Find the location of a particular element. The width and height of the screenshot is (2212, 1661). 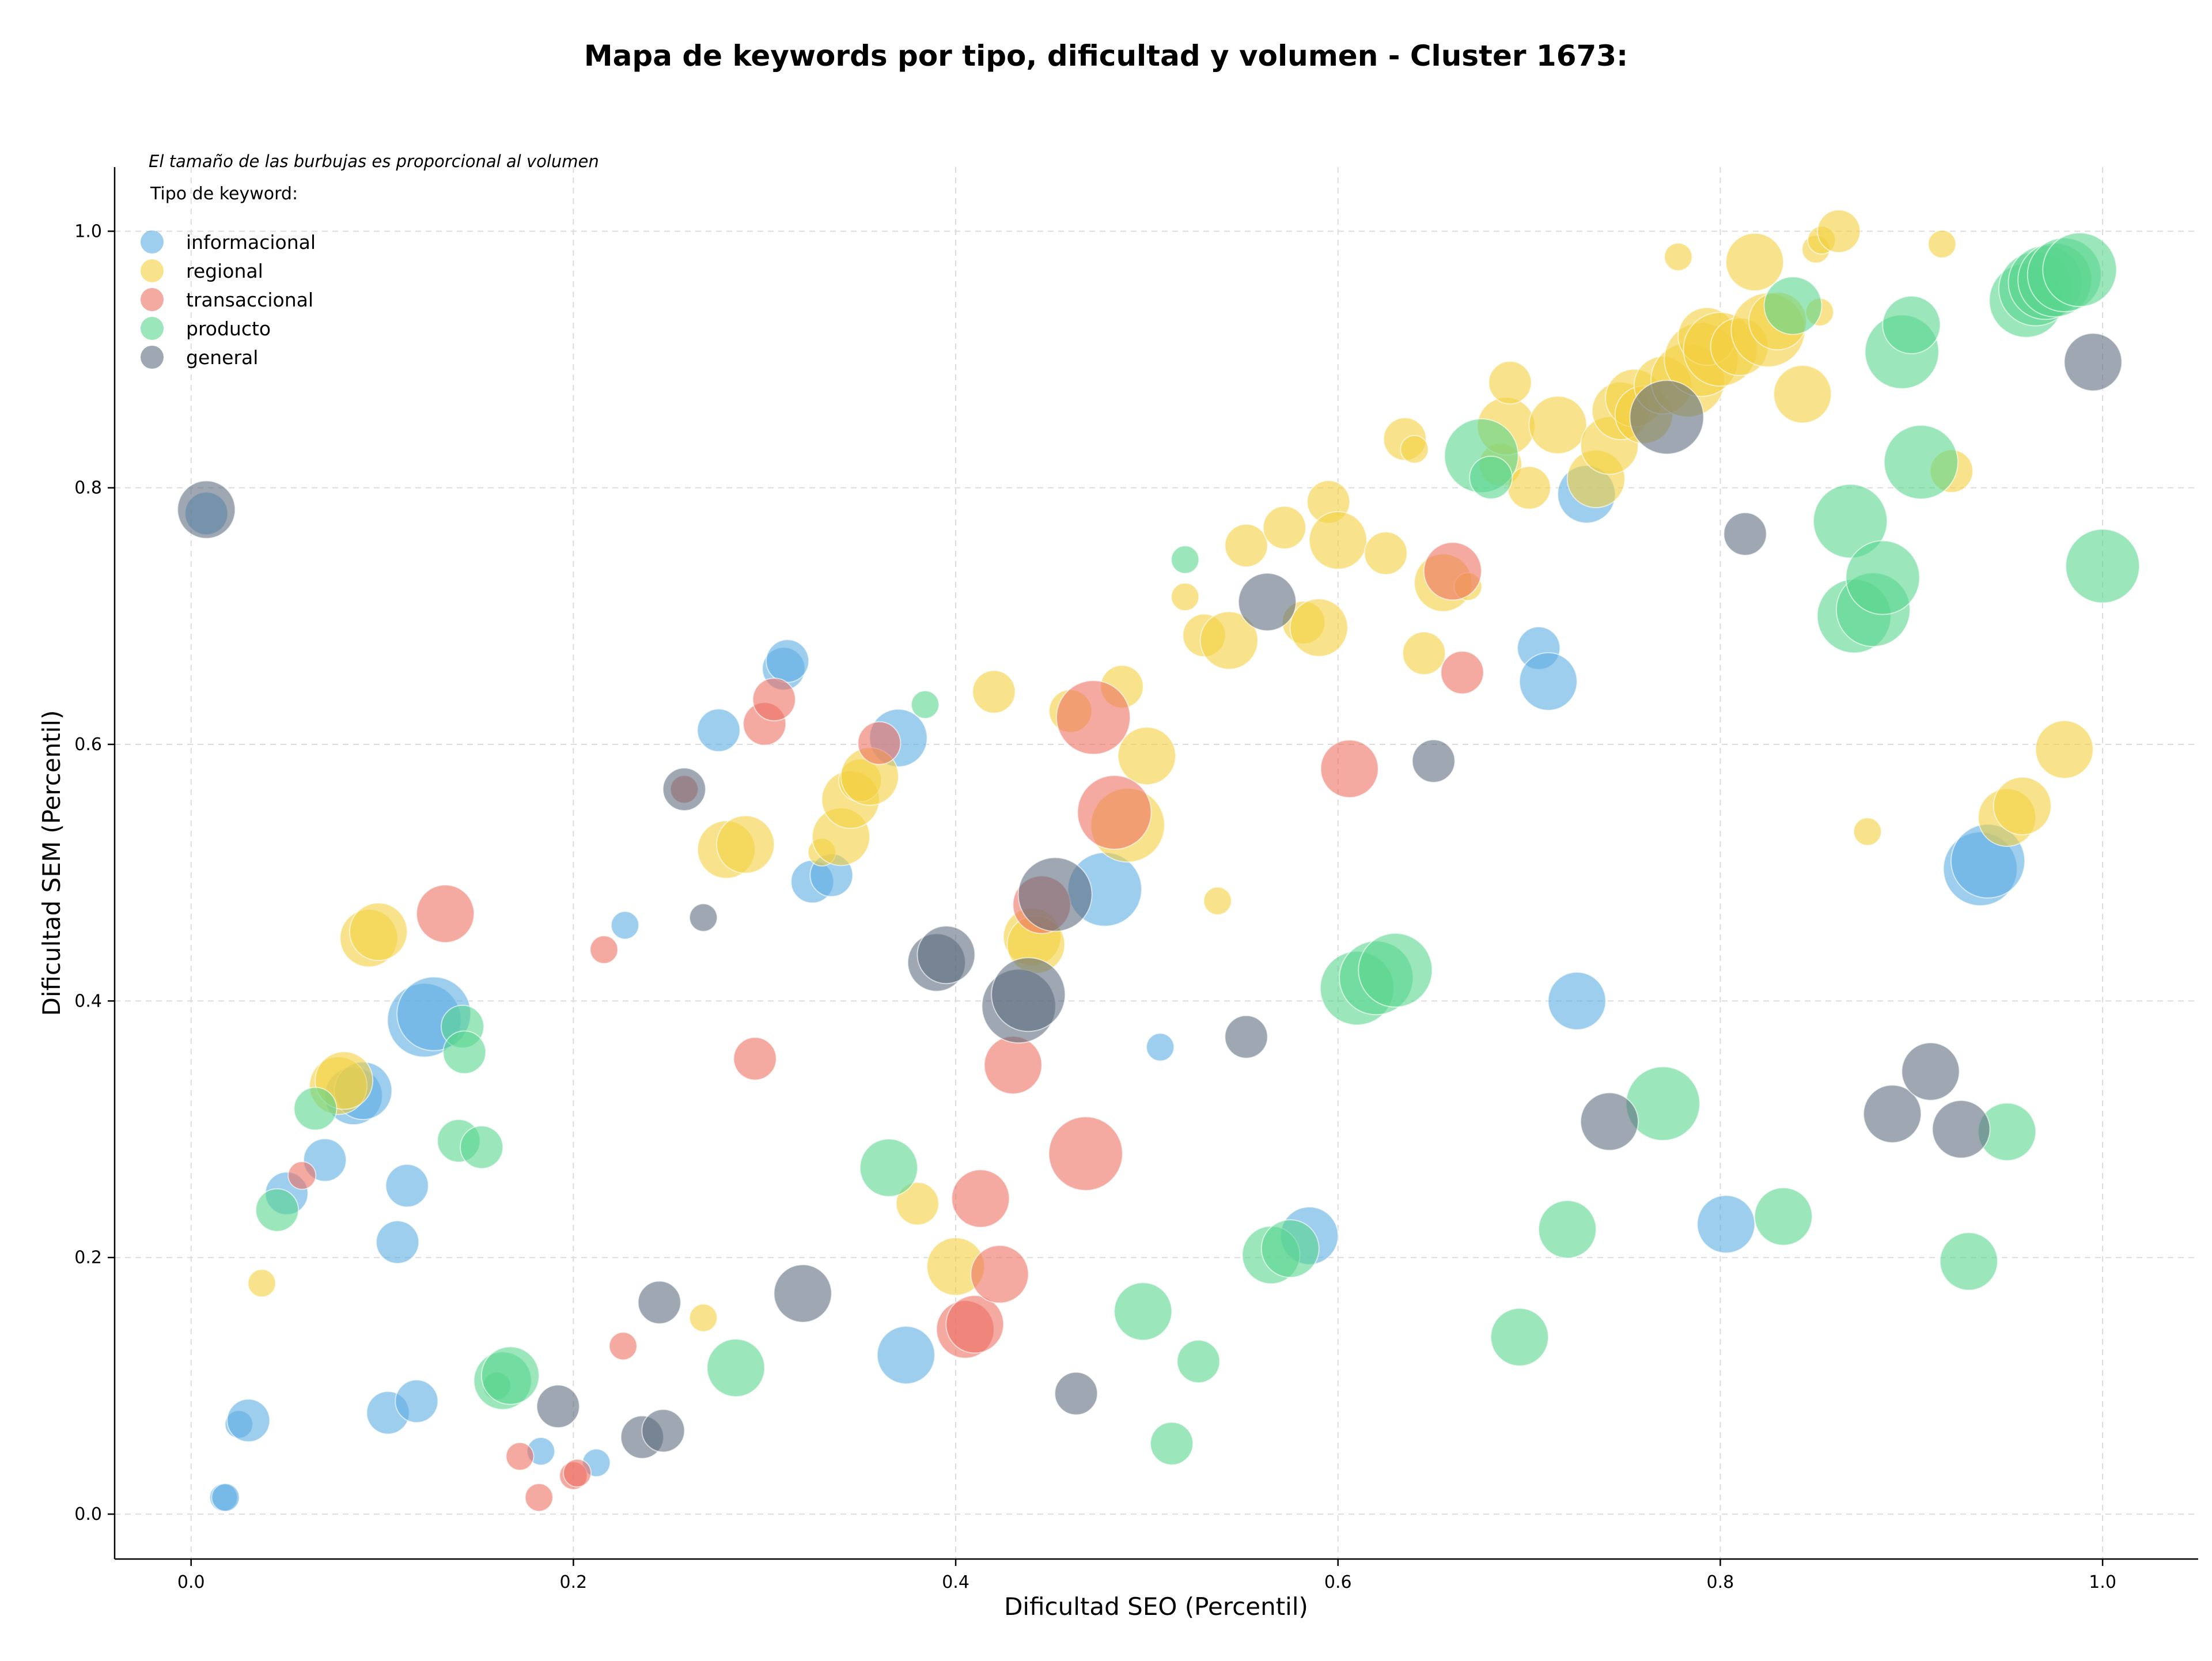

legend-item-regional: regional is located at coordinates (202, 270).